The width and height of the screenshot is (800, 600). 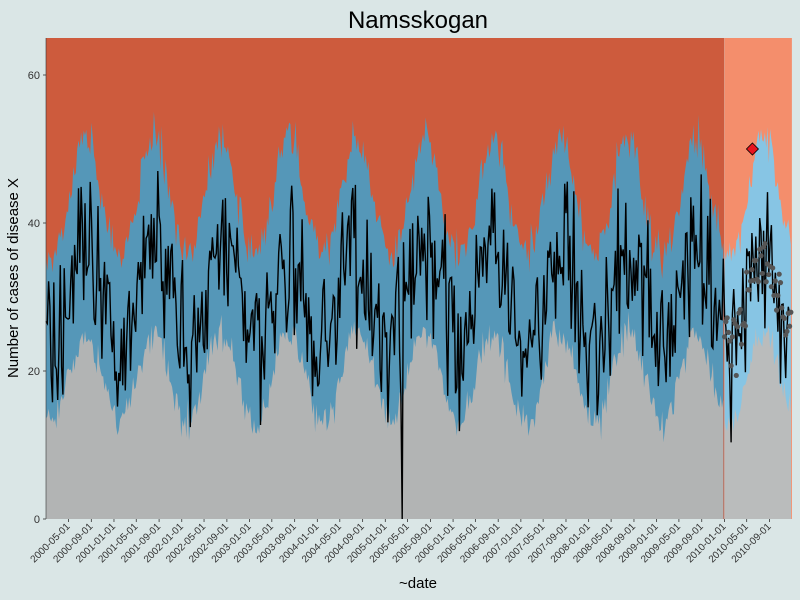 I want to click on y-tick-label: 40, so click(x=34, y=224).